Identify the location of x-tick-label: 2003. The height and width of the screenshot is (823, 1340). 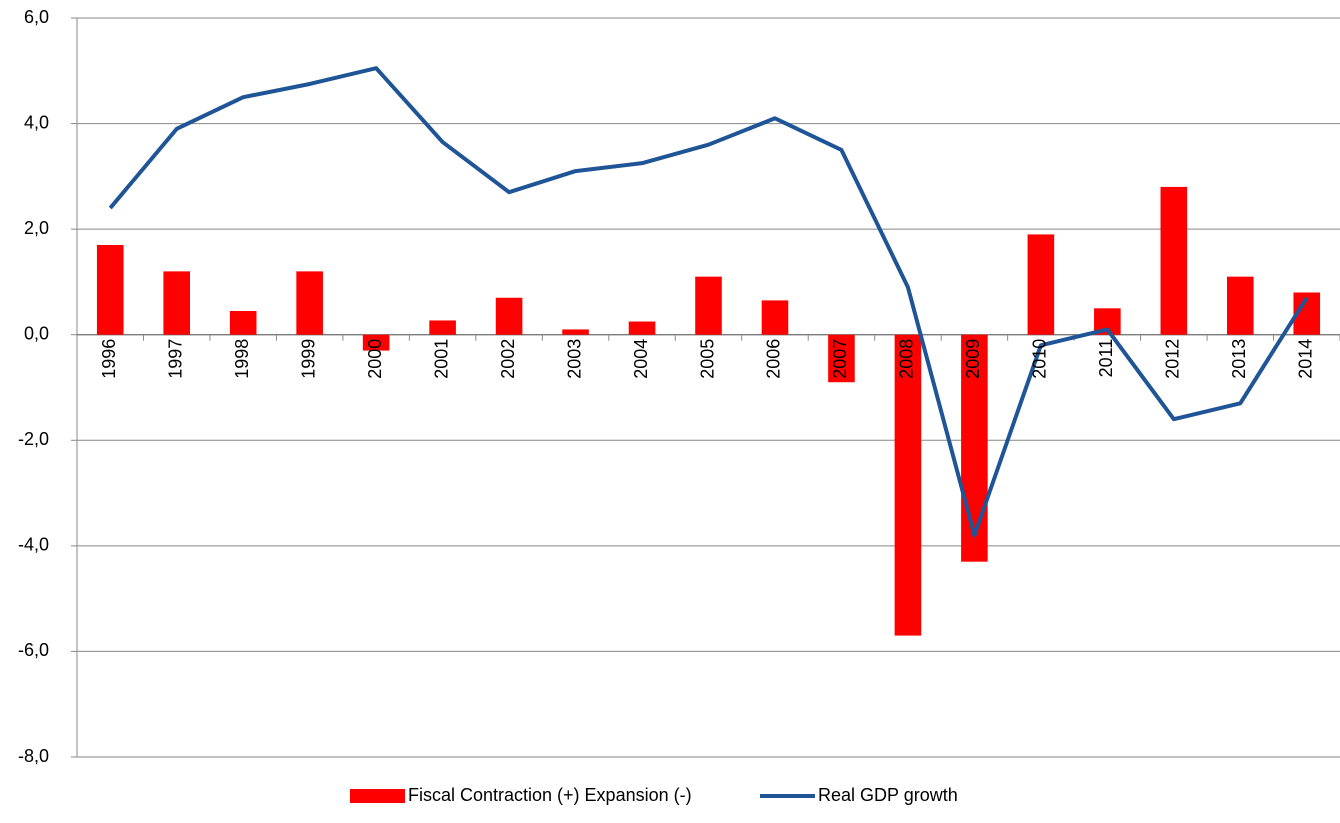
(574, 359).